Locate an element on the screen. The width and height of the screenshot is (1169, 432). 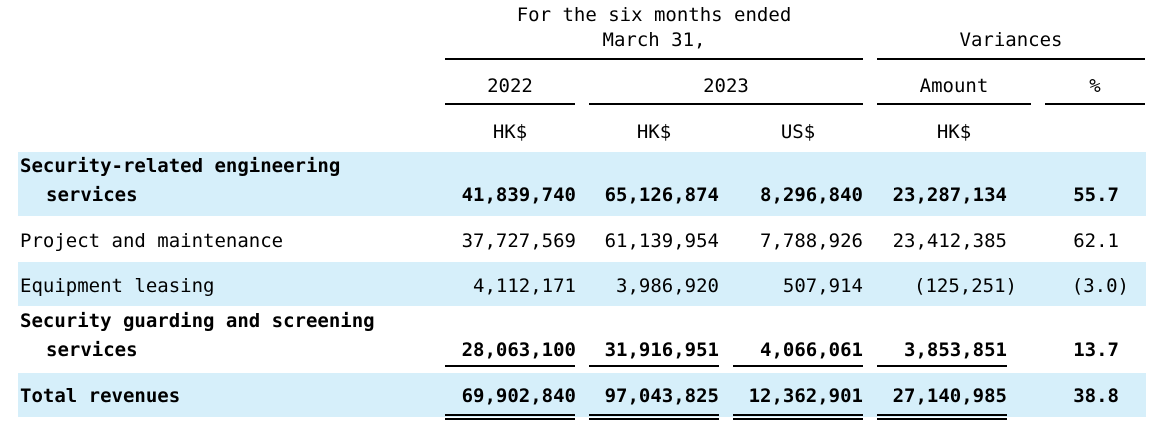
row-label-equipment-leasing: Equipment leasing is located at coordinates (117, 286).